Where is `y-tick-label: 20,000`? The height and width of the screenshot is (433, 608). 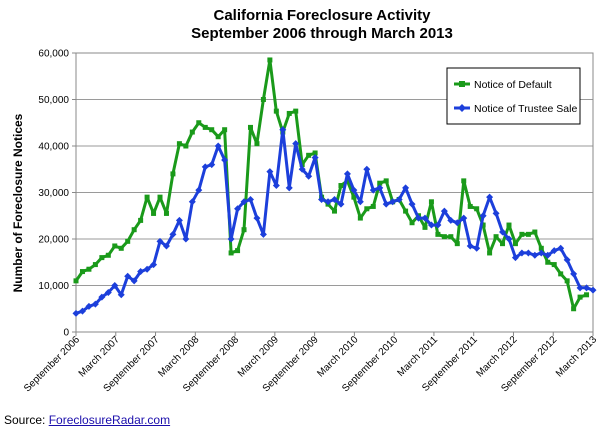 y-tick-label: 20,000 is located at coordinates (53, 240).